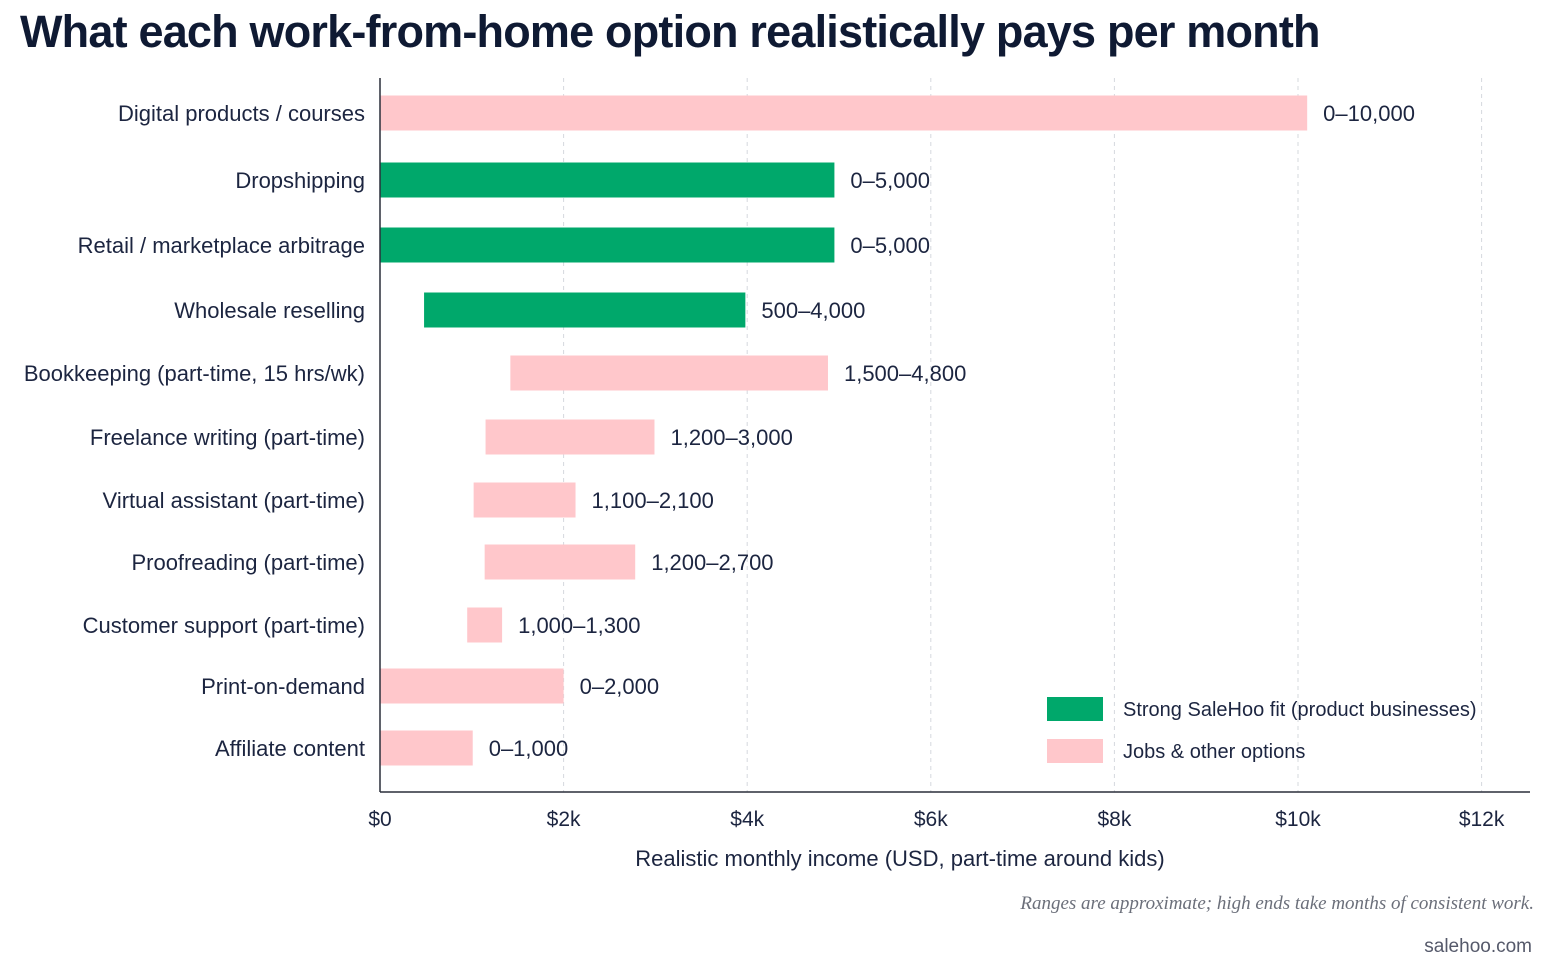 This screenshot has height=968, width=1556. Describe the element at coordinates (194, 373) in the screenshot. I see `category-label: Bookkeeping (part-time, 15 hrs/wk)` at that location.